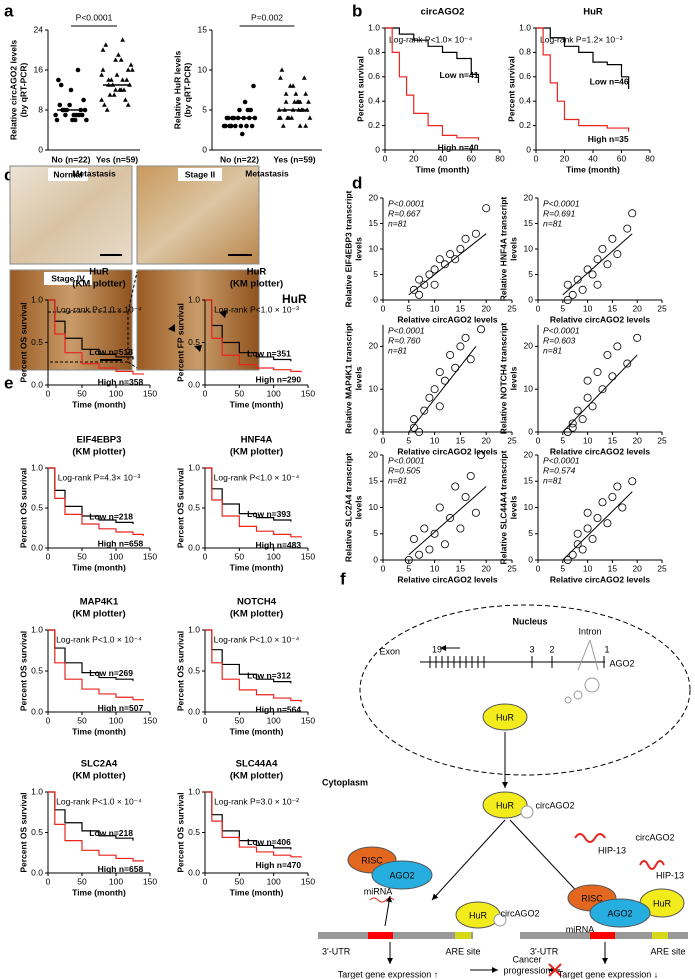 The width and height of the screenshot is (695, 979). I want to click on y-axis-label: Percent OS survival, so click(180, 832).